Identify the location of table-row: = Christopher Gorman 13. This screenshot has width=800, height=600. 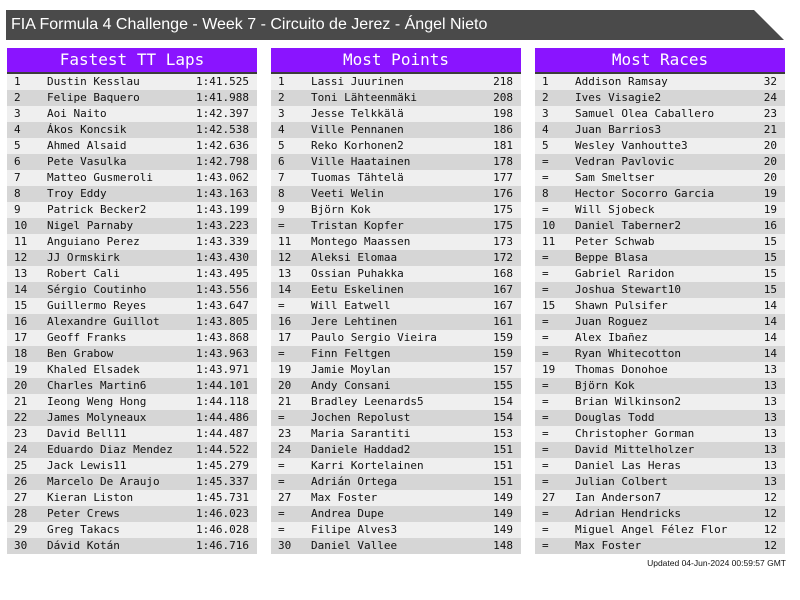
(660, 434).